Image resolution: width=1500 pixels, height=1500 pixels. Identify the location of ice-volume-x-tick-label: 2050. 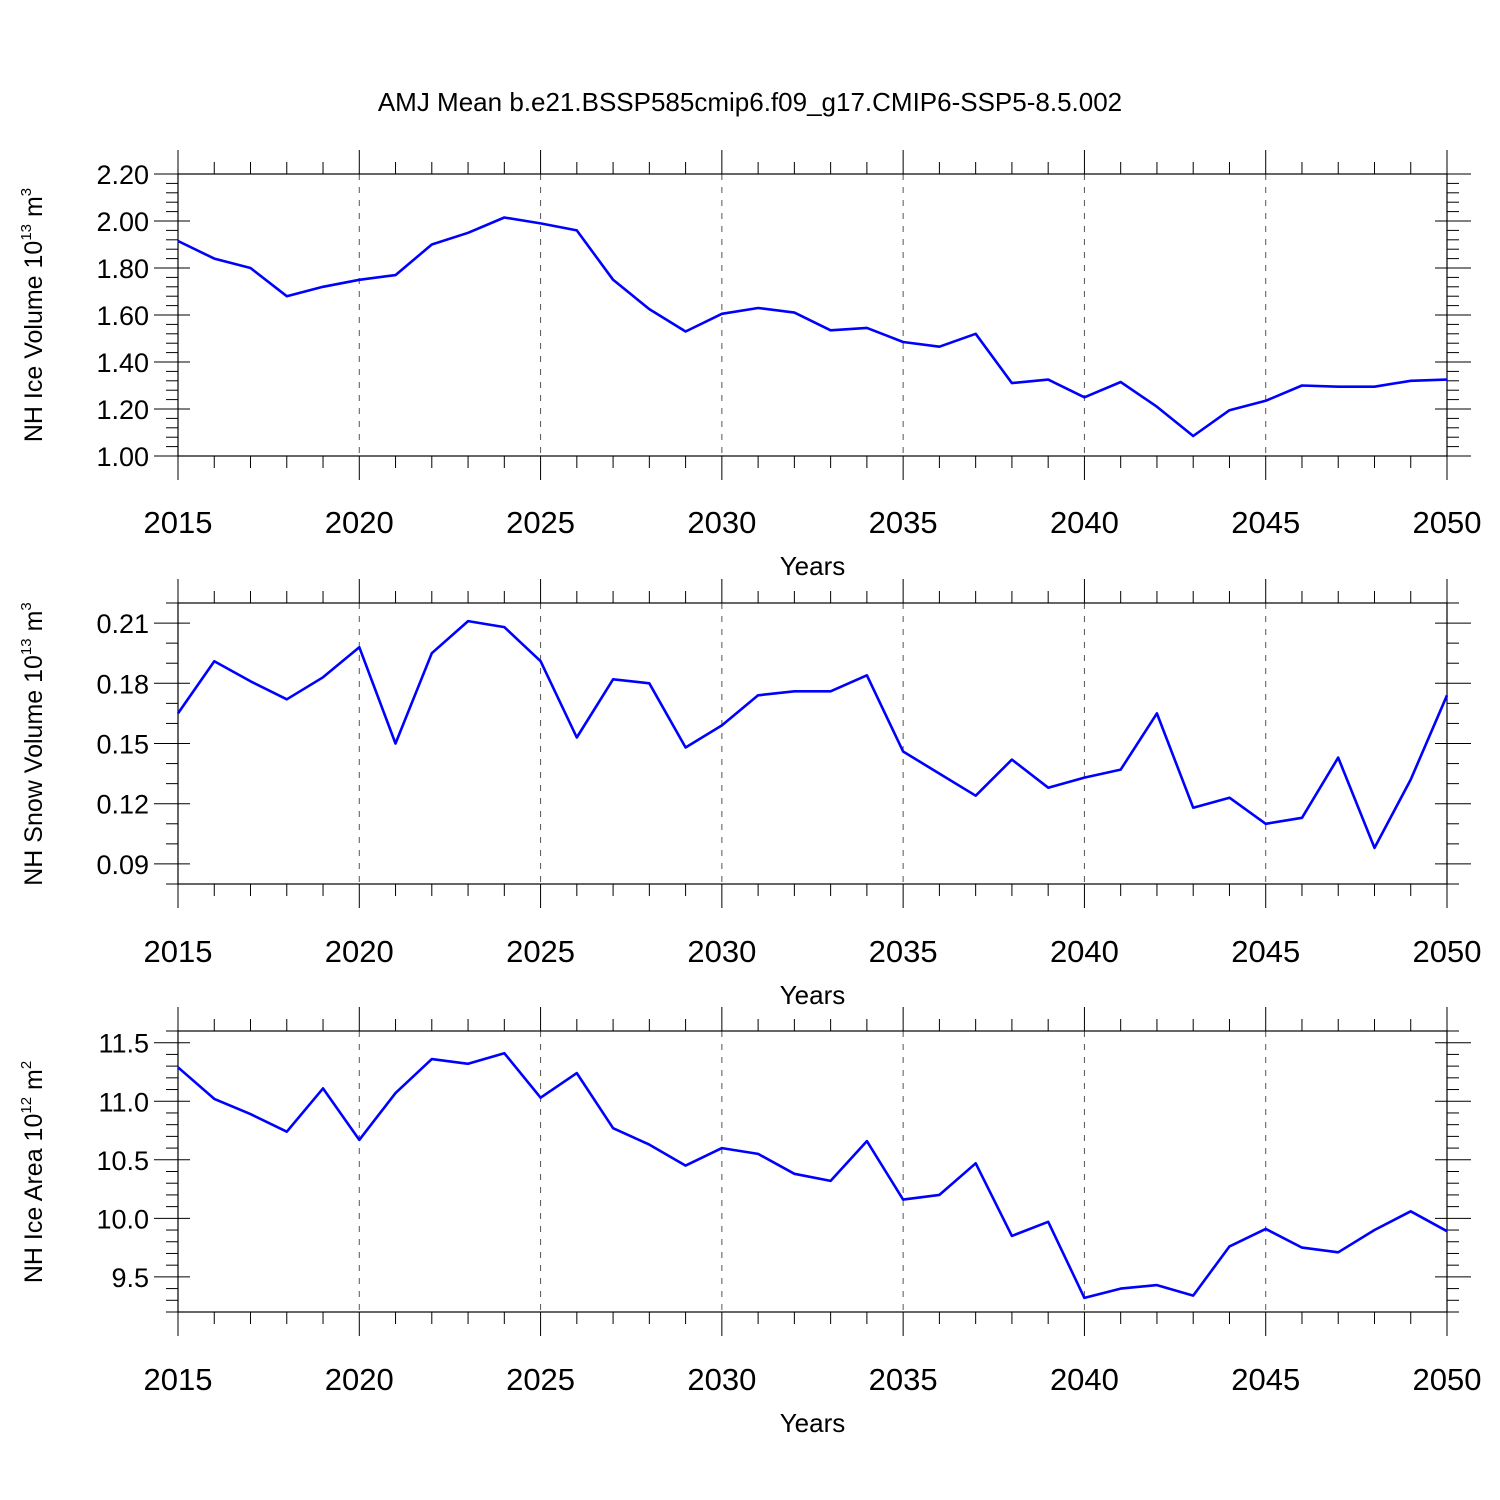
(1447, 522).